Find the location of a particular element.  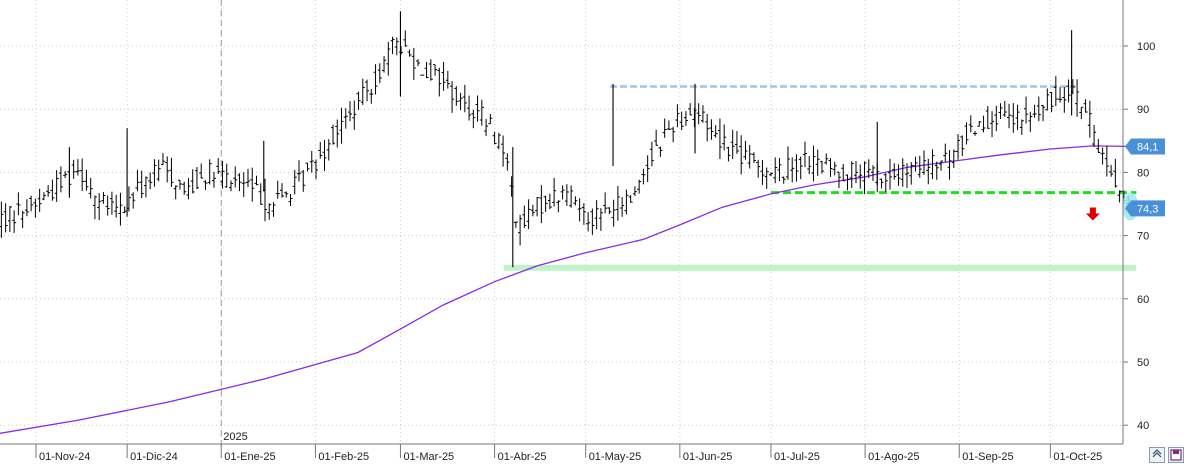

x-tick-label: 01-Nov-24 is located at coordinates (64, 457).